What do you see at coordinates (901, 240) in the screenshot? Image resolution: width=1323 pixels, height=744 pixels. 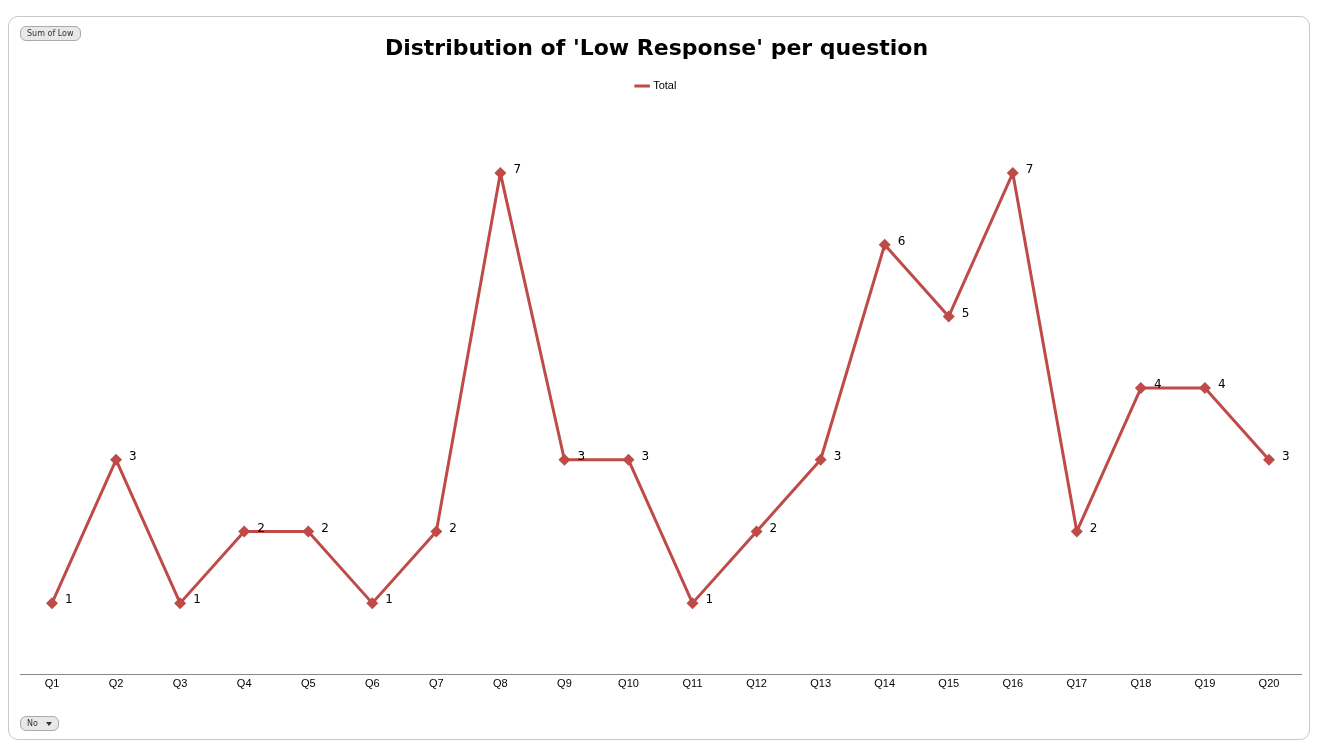 I see `data-label: 6` at bounding box center [901, 240].